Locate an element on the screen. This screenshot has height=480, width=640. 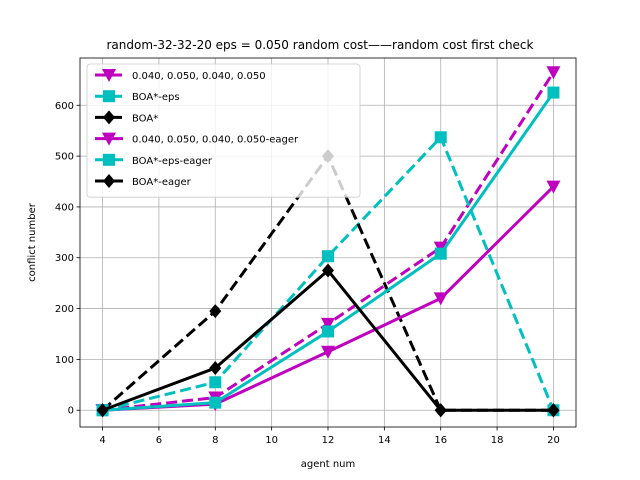
x-tick-label: 16 is located at coordinates (440, 440).